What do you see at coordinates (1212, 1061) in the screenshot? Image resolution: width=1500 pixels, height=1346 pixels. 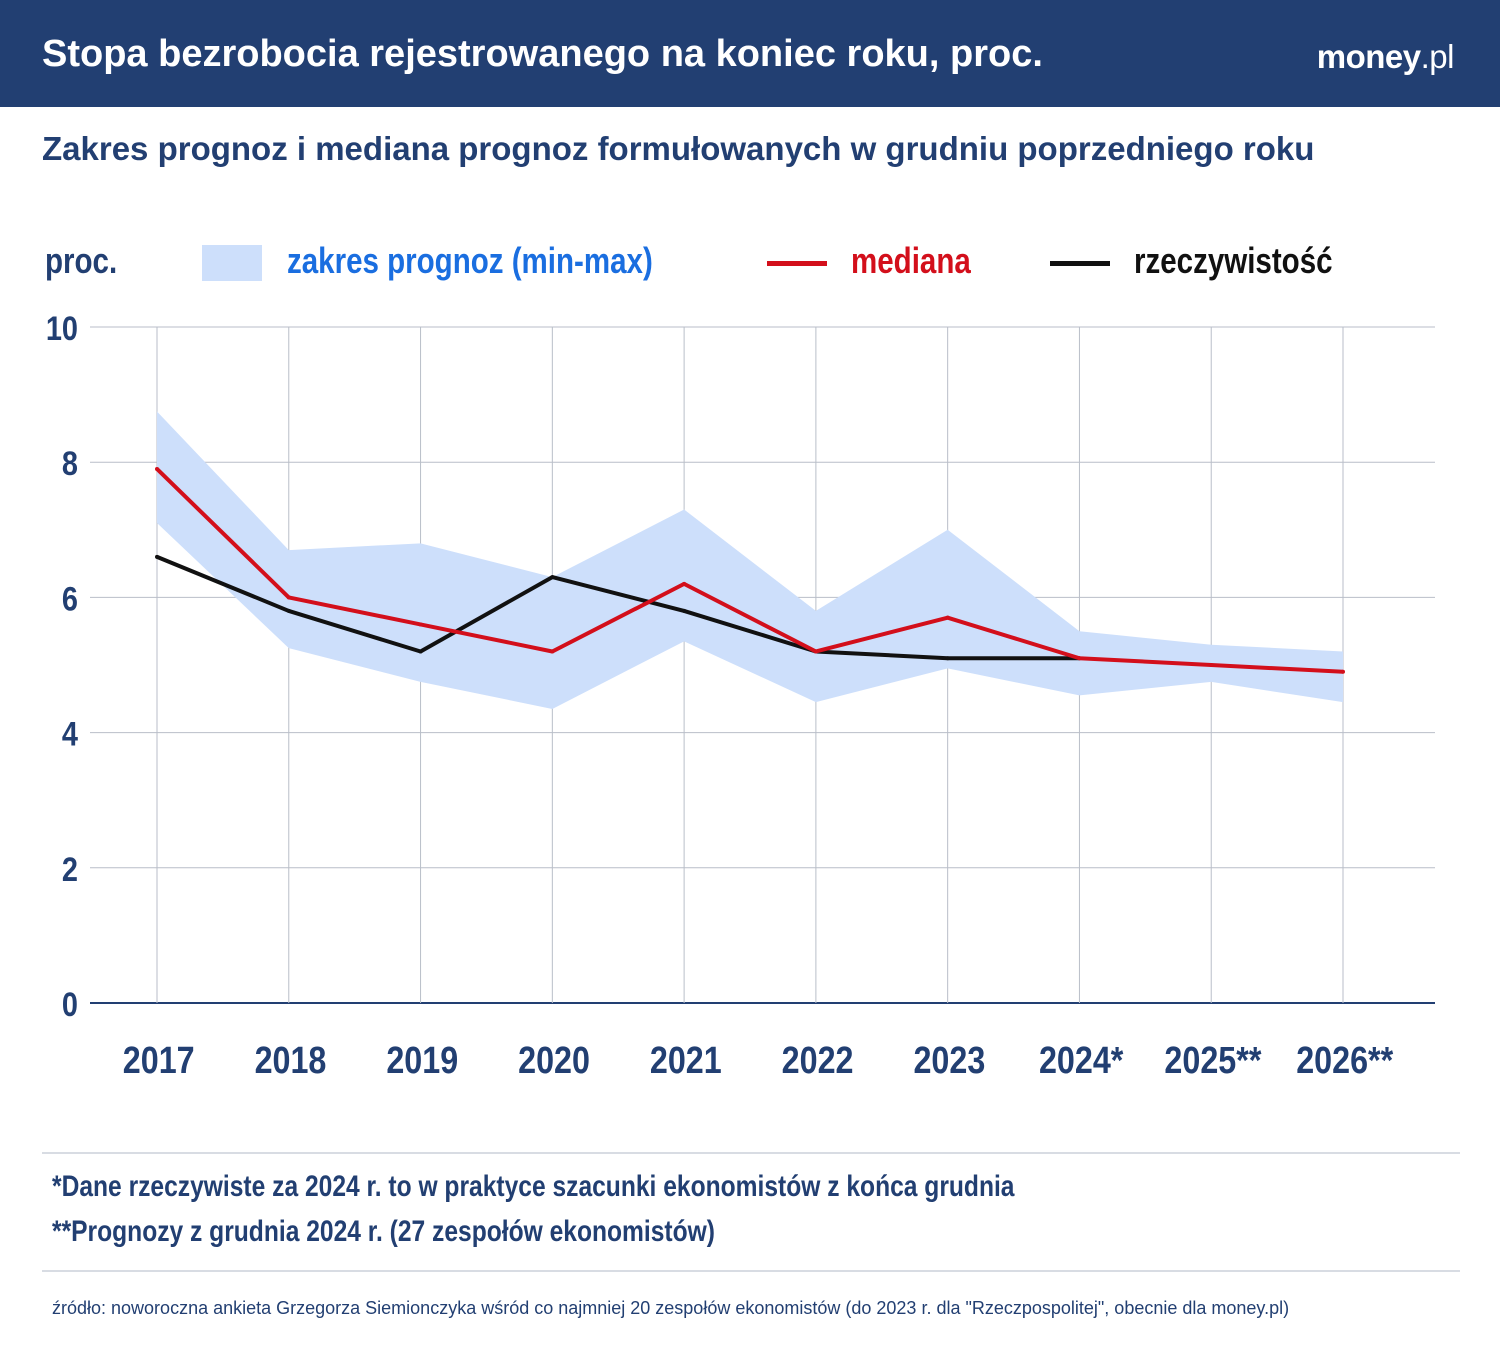 I see `x-tick-label: 2025**` at bounding box center [1212, 1061].